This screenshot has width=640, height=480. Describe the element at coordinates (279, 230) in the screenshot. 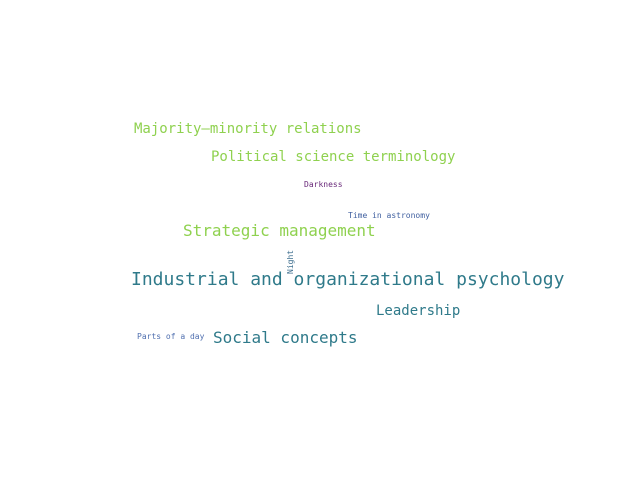

I see `word-strategic-management: Strategic management` at that location.